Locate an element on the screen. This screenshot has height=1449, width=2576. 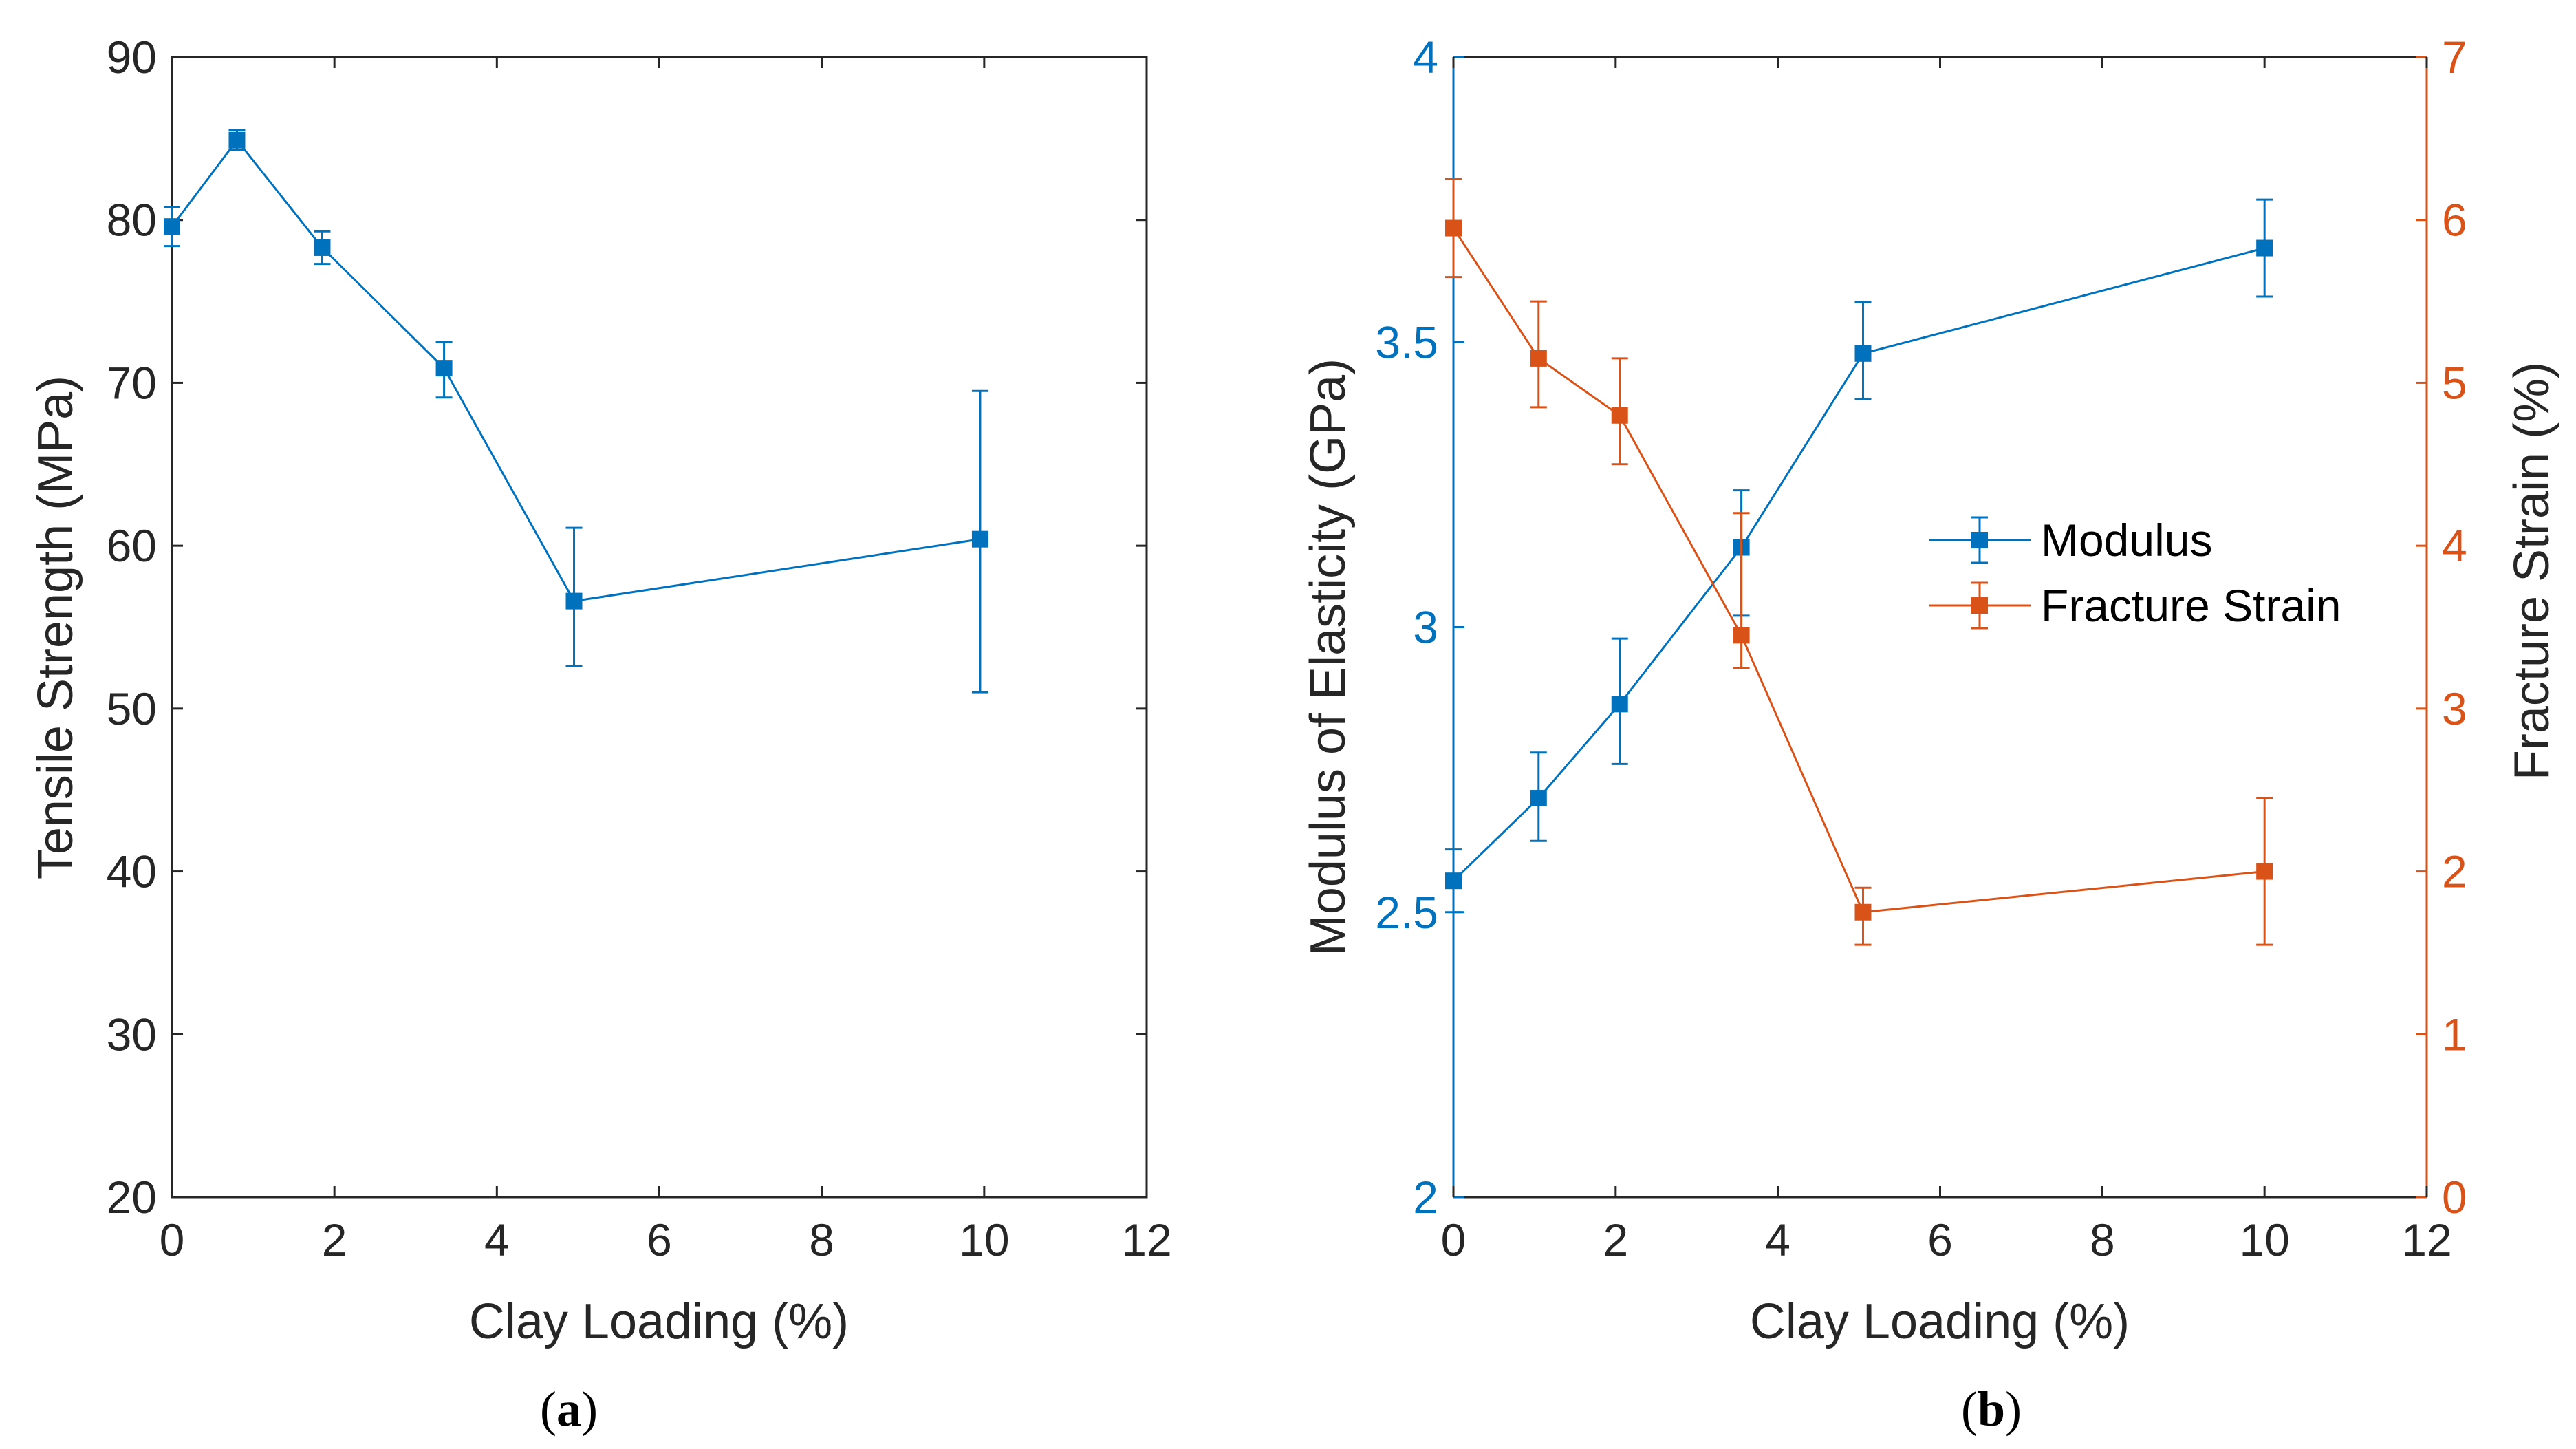
legend-fracture-label: Fracture Strain is located at coordinates (2191, 605).